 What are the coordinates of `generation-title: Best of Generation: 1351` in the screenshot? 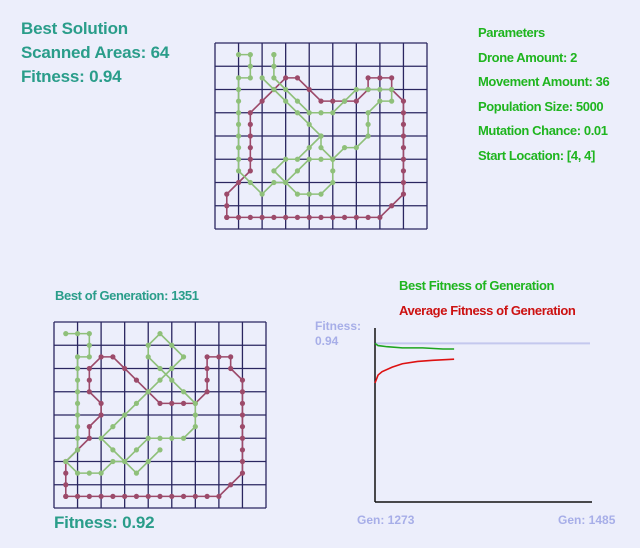 It's located at (127, 295).